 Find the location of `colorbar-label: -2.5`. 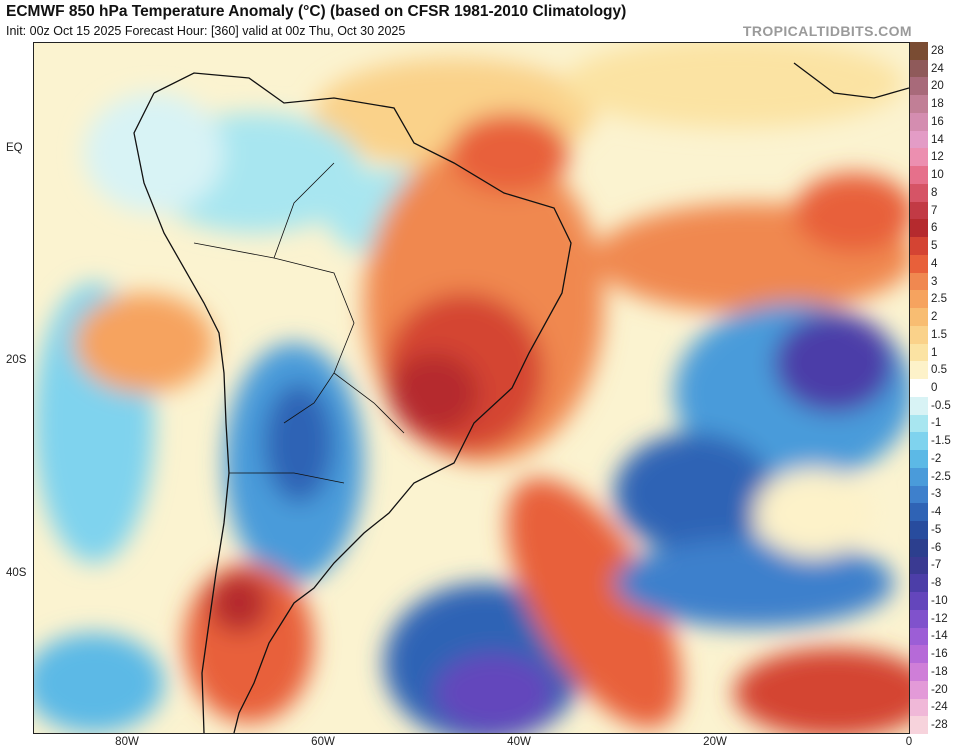

colorbar-label: -2.5 is located at coordinates (941, 476).